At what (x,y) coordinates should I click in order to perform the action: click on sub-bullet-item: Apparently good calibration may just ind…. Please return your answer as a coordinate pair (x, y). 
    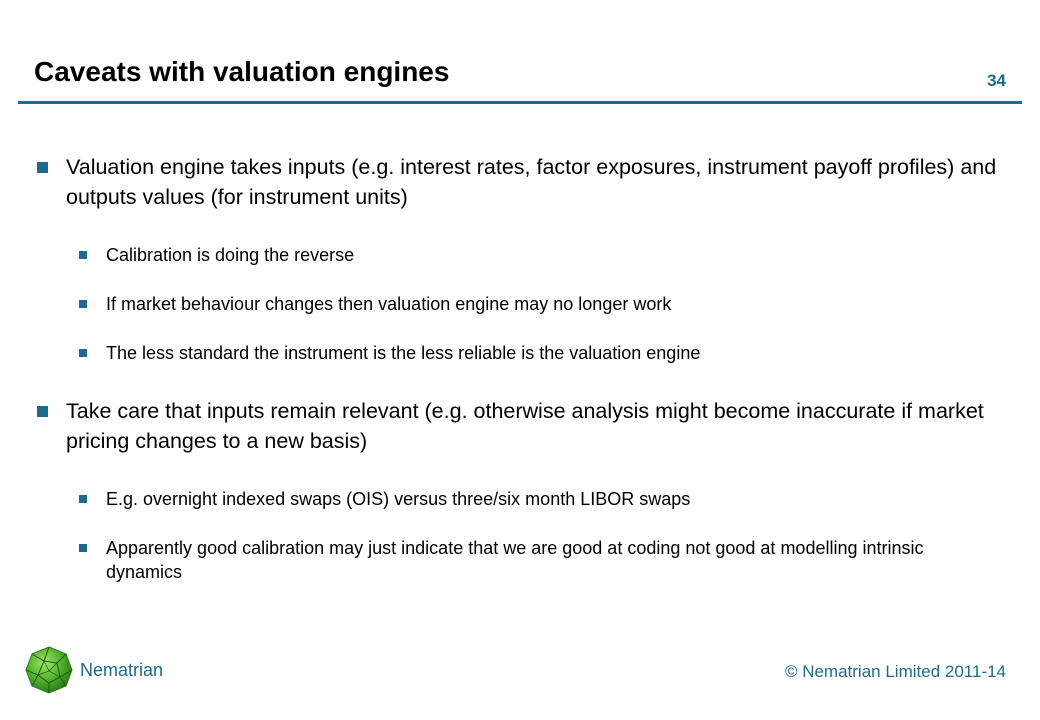
    Looking at the image, I should click on (537, 560).